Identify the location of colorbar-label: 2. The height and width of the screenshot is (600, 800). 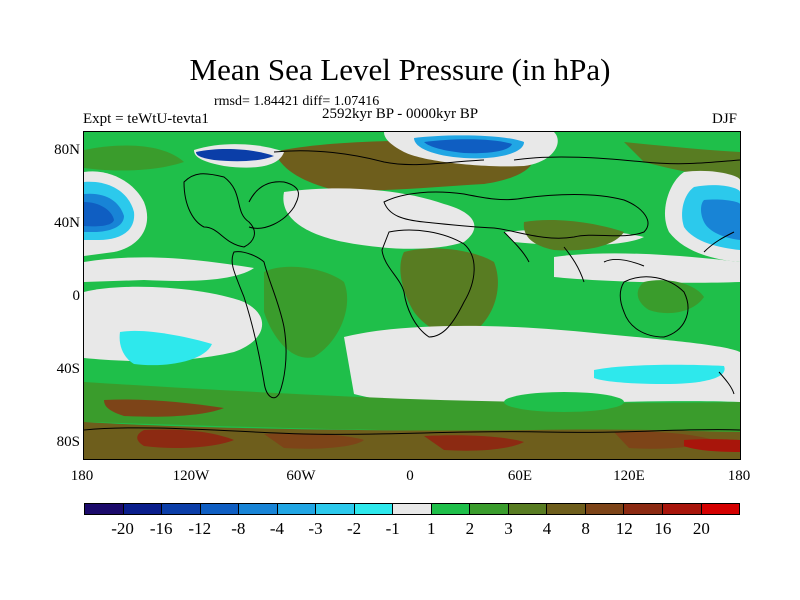
(470, 528).